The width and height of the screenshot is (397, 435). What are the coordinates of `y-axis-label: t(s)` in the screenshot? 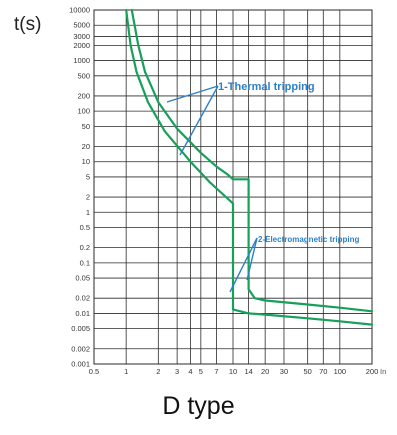 It's located at (28, 24).